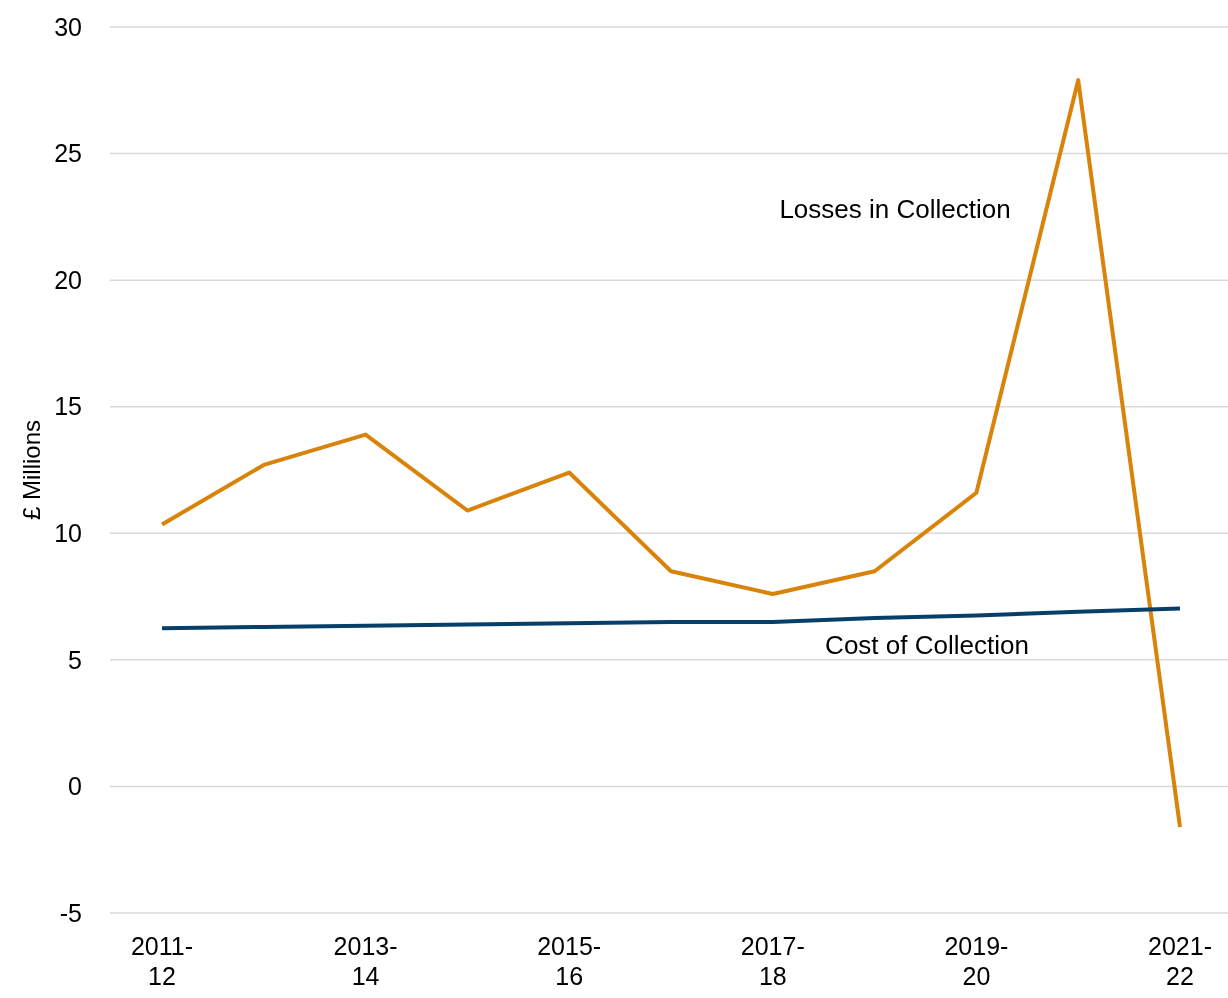 This screenshot has width=1228, height=998. What do you see at coordinates (68, 279) in the screenshot?
I see `y-tick-label: 20` at bounding box center [68, 279].